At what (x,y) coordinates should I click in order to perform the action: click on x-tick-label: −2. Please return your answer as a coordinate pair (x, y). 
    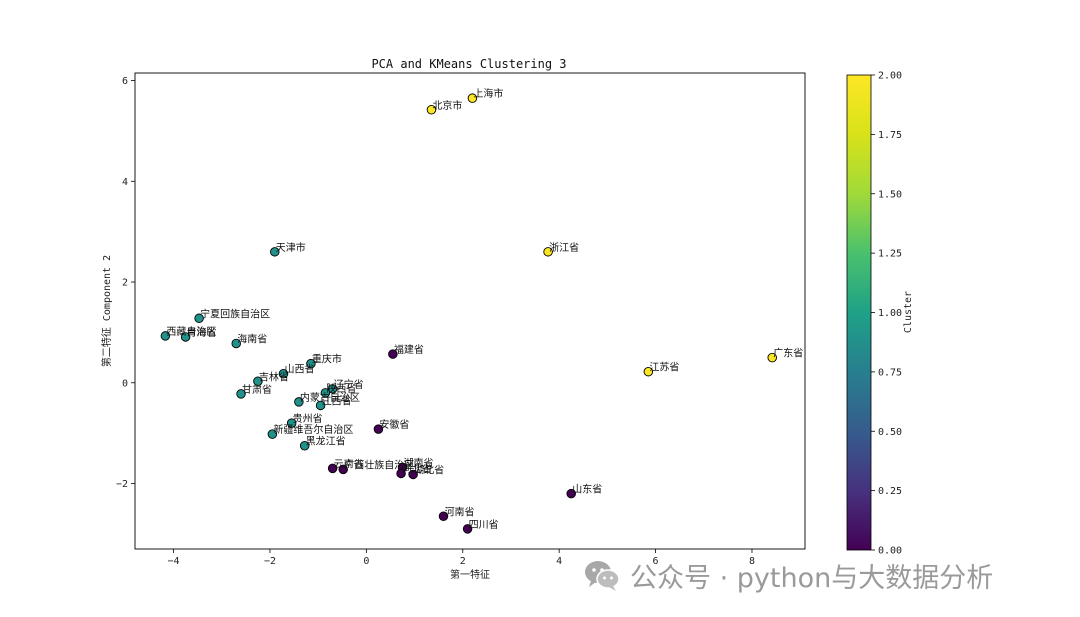
    Looking at the image, I should click on (270, 561).